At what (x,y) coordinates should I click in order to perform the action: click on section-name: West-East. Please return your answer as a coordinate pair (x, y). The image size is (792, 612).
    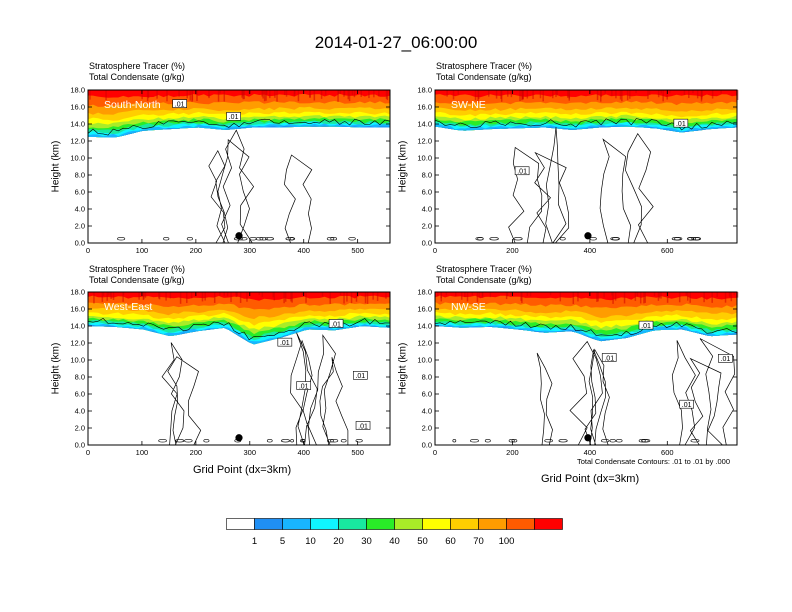
    Looking at the image, I should click on (128, 307).